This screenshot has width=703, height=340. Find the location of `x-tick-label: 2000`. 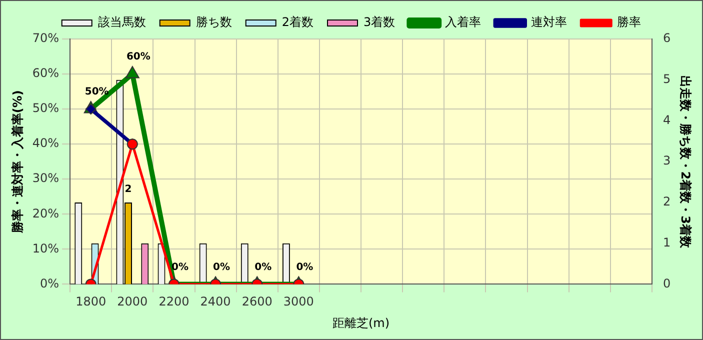

x-tick-label: 2000 is located at coordinates (132, 301).